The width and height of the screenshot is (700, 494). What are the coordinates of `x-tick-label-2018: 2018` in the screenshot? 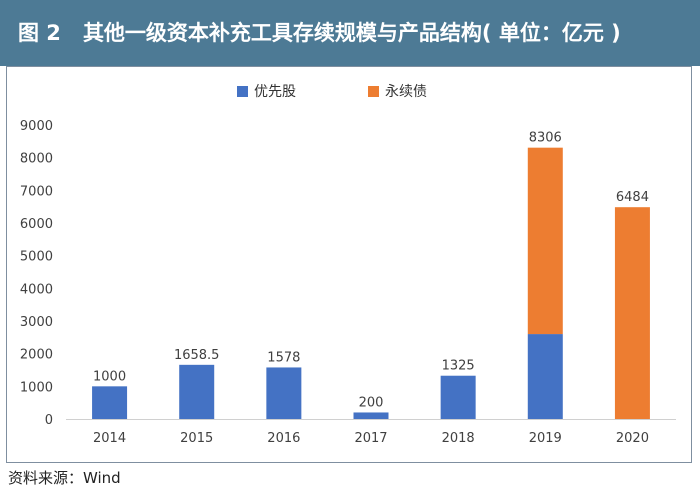 It's located at (458, 438).